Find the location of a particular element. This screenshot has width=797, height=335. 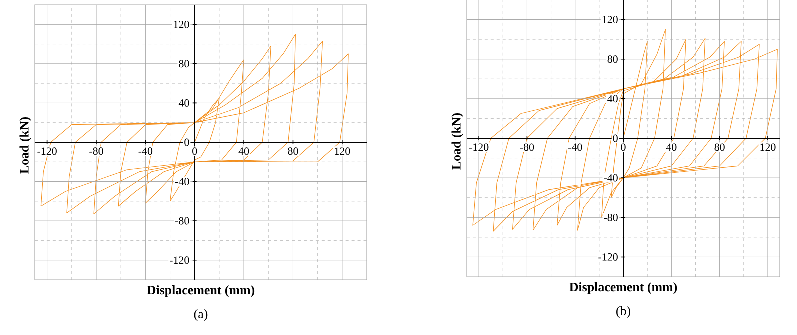

text: (b) is located at coordinates (623, 312).